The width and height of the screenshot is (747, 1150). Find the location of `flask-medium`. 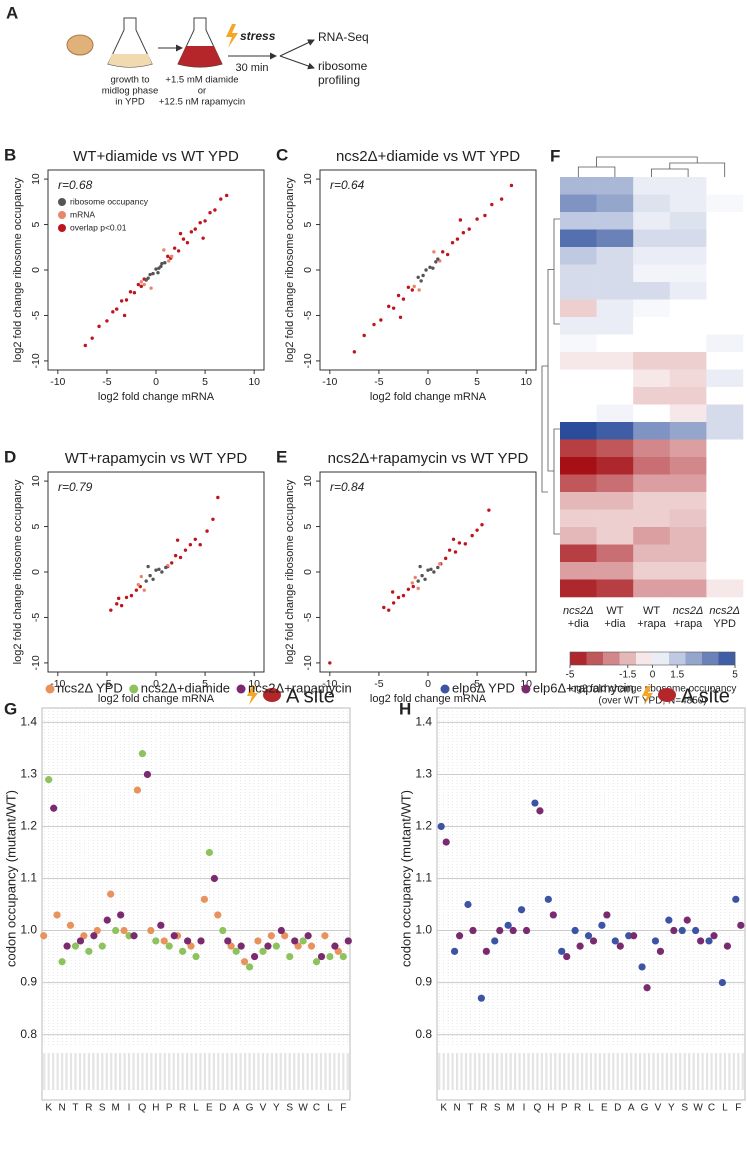

flask-medium is located at coordinates (200, 56).